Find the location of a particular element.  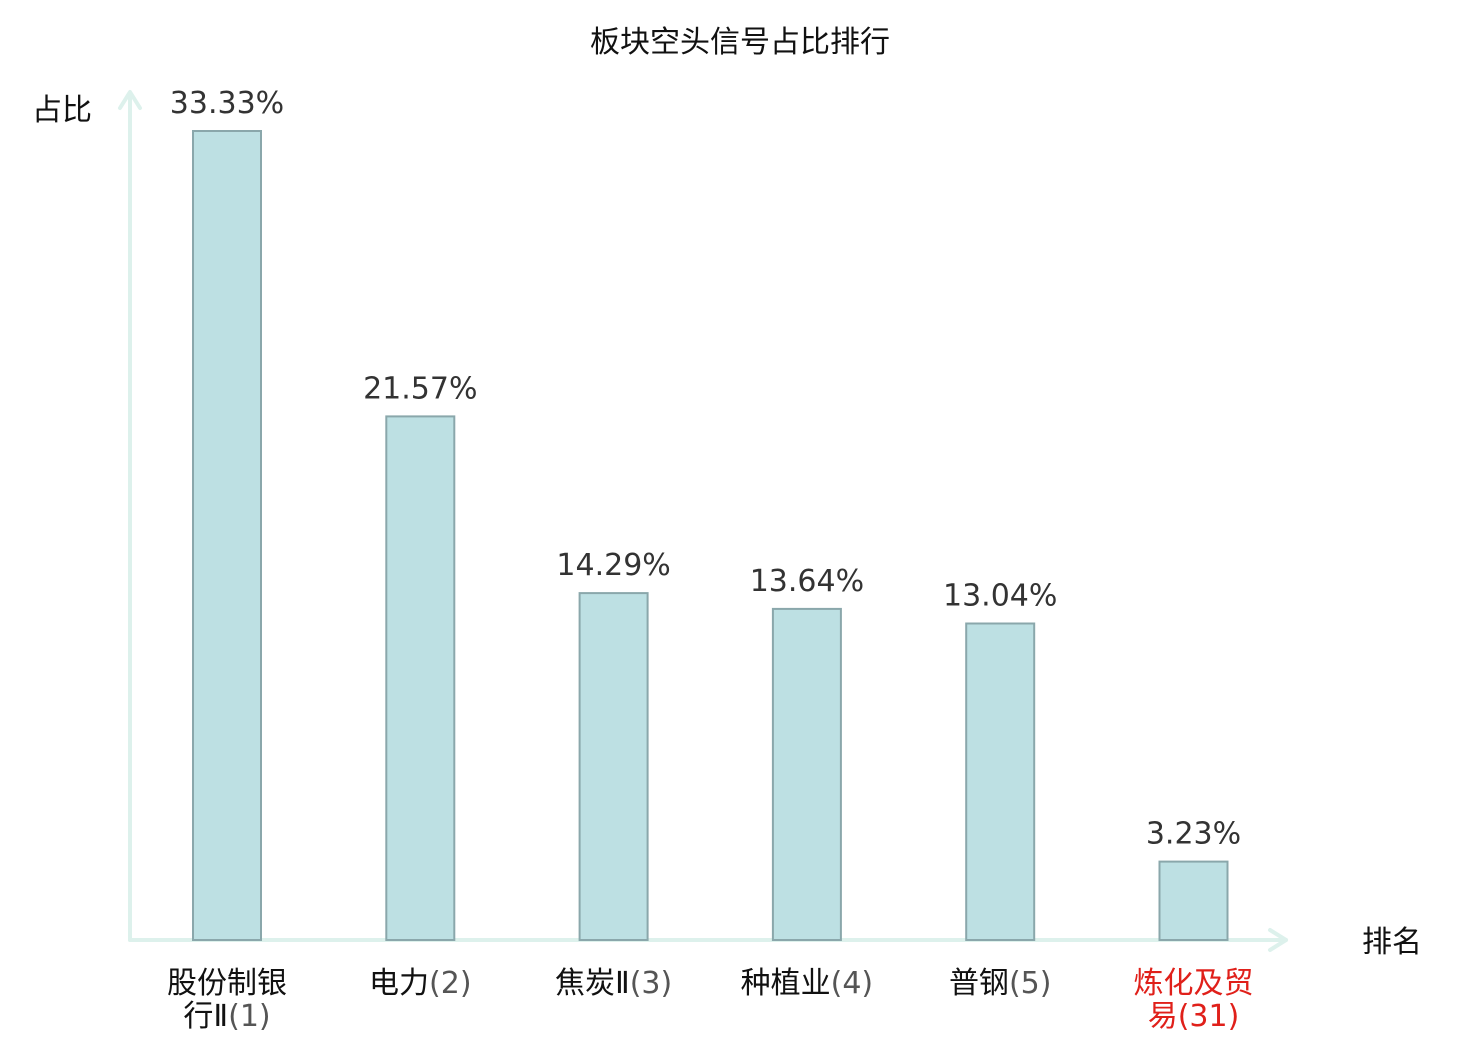

y-axis: 占比 is located at coordinates (87, 516).